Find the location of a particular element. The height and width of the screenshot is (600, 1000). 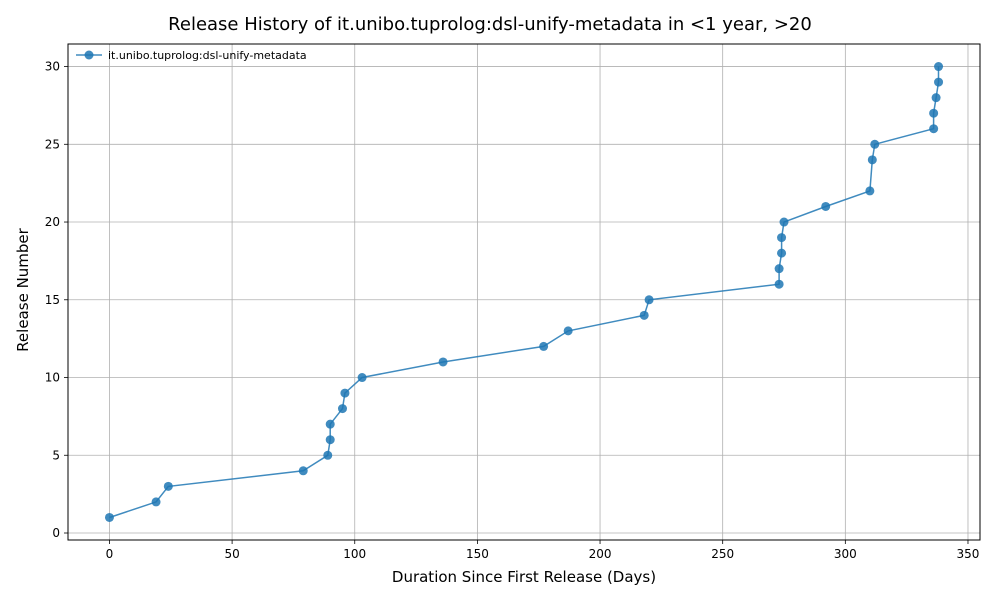

y-tick-label: 25 is located at coordinates (52, 144).